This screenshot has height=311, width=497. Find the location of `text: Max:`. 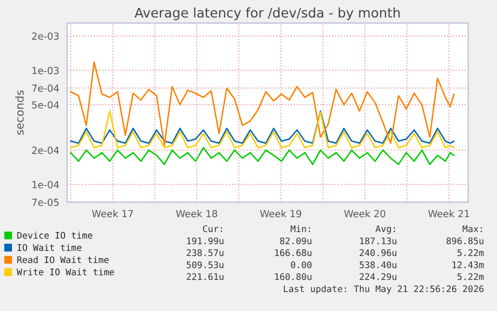

text: Max: is located at coordinates (472, 228).